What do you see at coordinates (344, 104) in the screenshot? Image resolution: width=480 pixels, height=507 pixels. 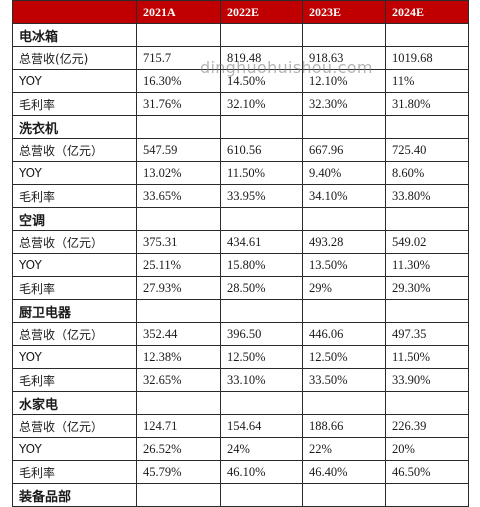 I see `value-cell: 32.30%` at bounding box center [344, 104].